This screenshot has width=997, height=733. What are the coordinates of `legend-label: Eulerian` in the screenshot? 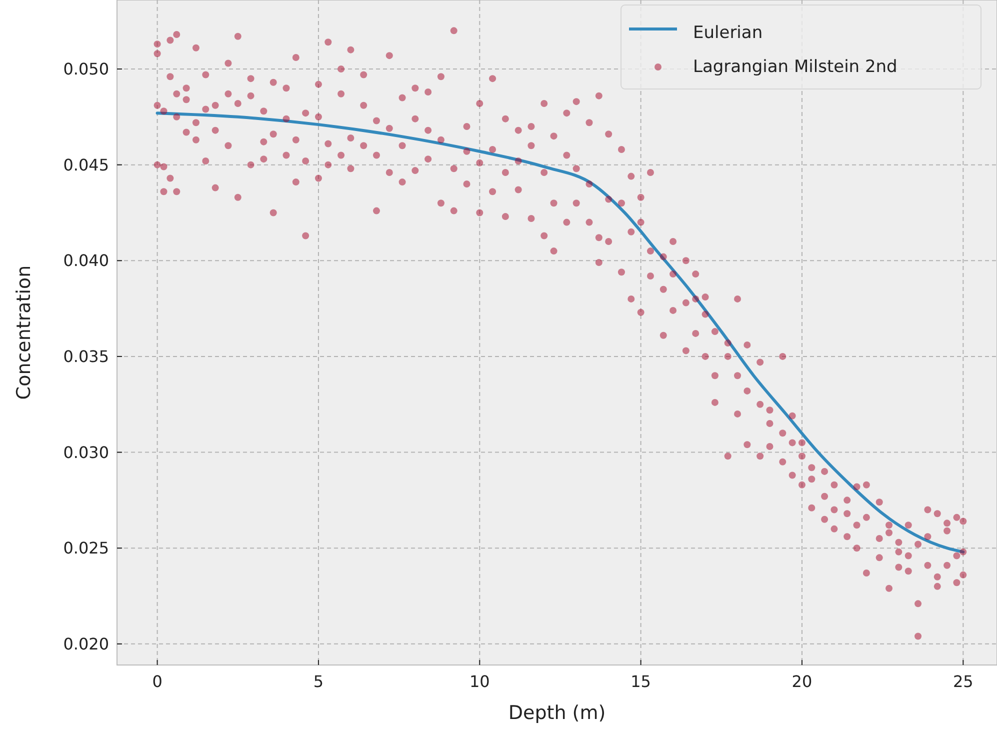 It's located at (728, 33).